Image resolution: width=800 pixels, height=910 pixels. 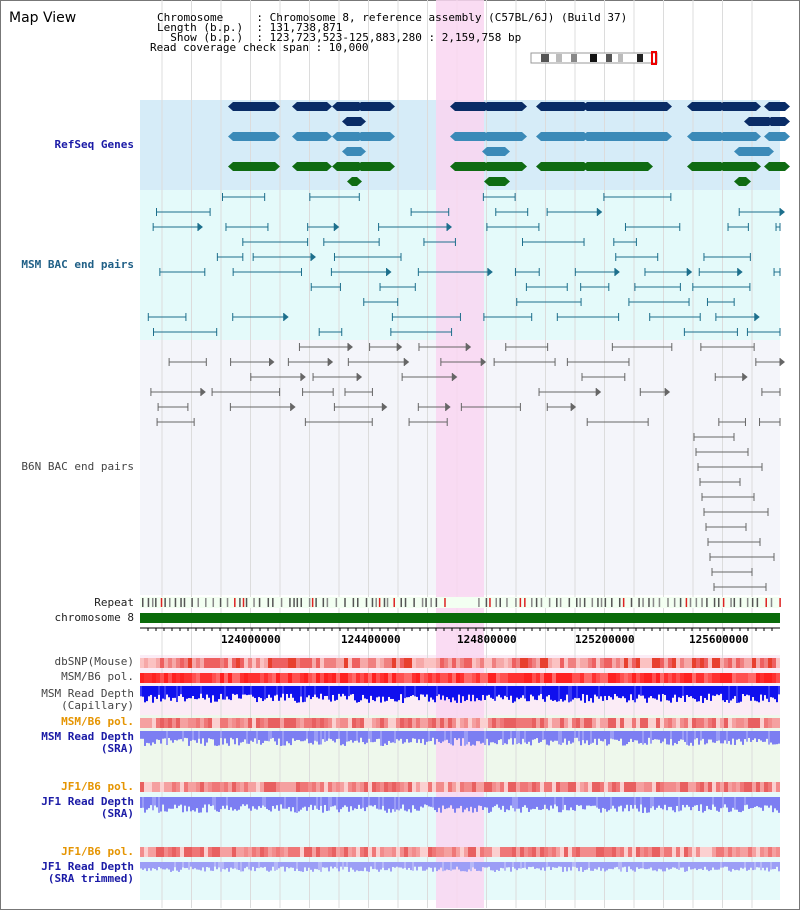 I want to click on b6n-bac-pair-arrow, so click(x=331, y=362).